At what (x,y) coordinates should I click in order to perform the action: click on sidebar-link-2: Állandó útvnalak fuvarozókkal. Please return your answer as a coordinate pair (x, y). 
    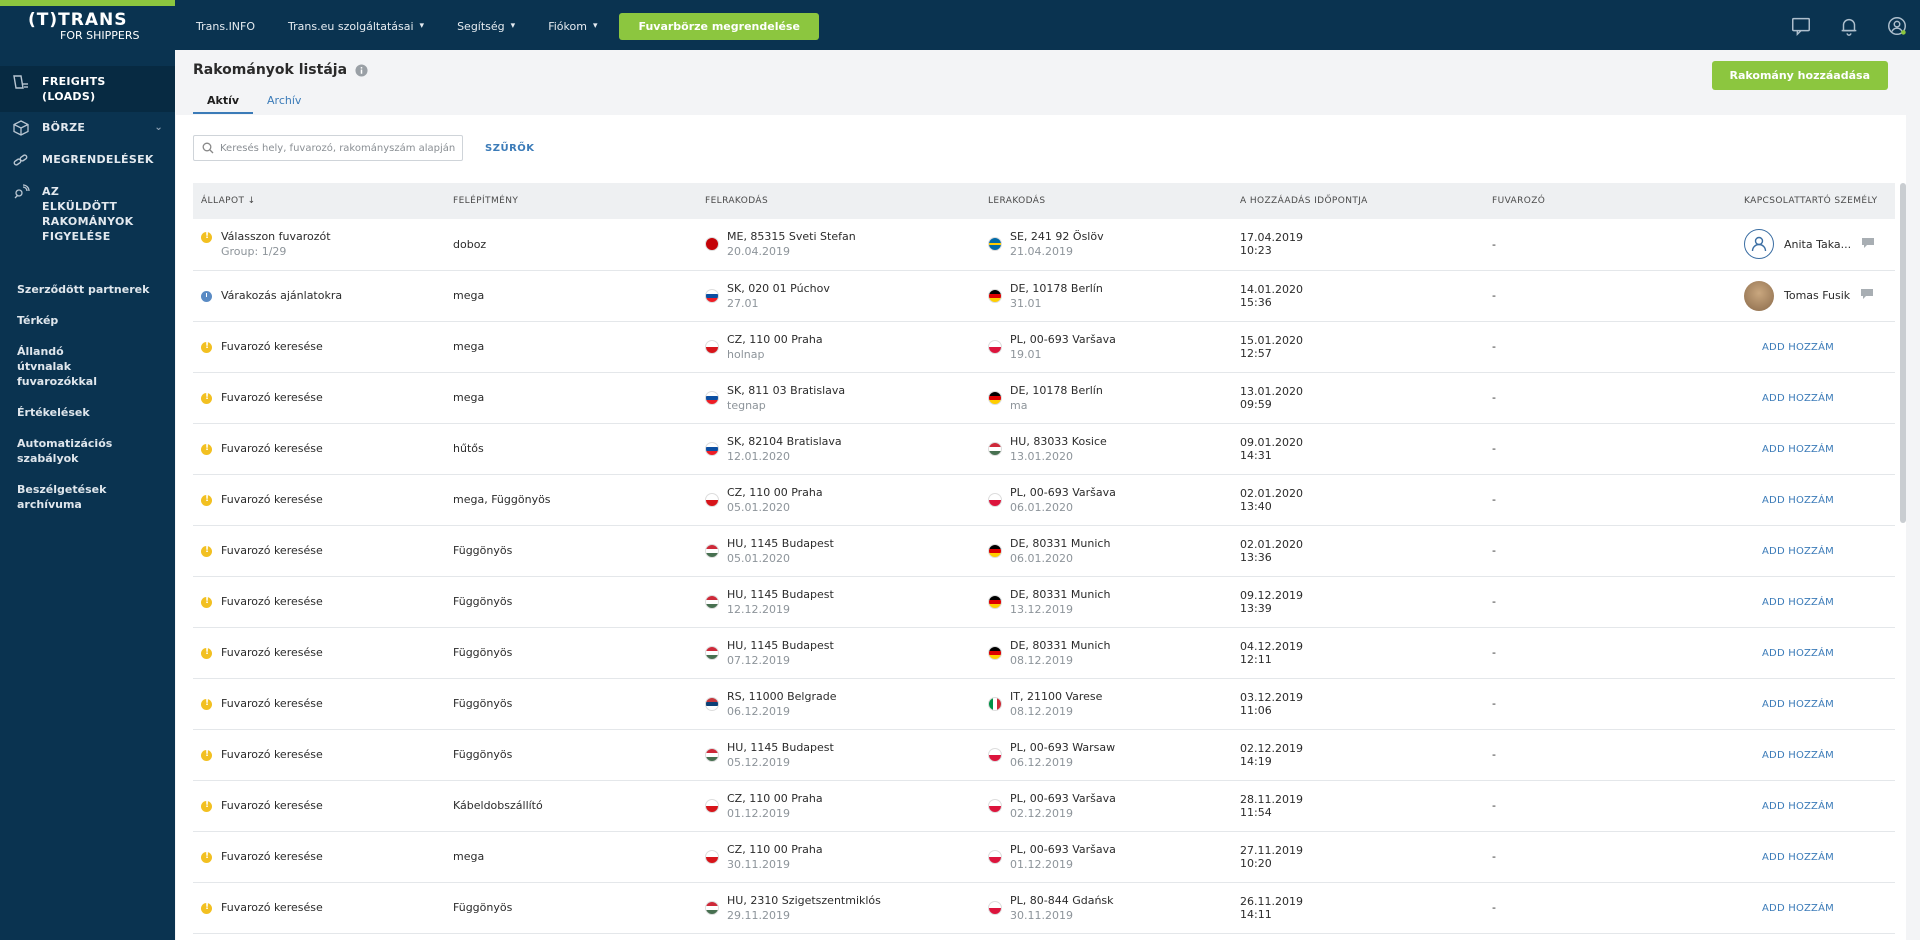
    Looking at the image, I should click on (57, 366).